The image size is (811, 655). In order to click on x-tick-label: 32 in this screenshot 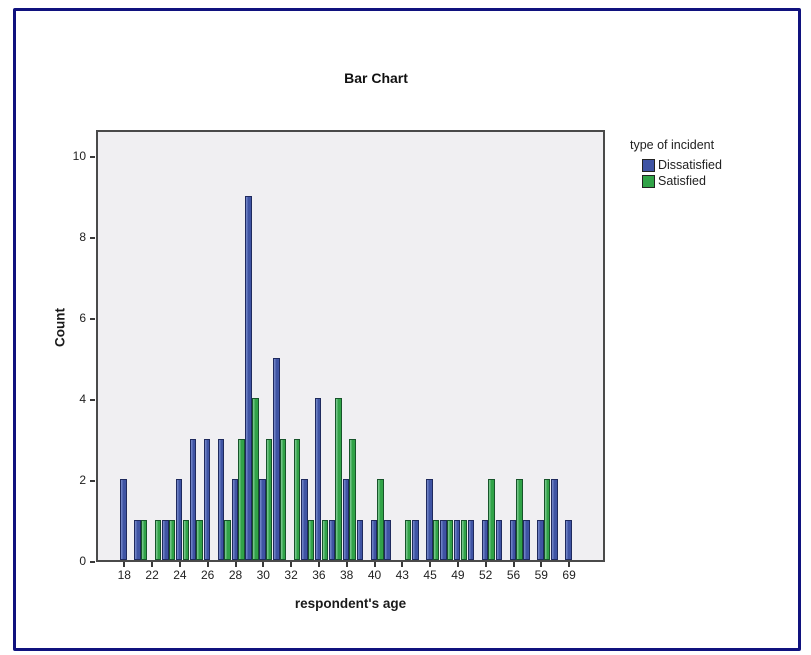, I will do `click(291, 575)`.